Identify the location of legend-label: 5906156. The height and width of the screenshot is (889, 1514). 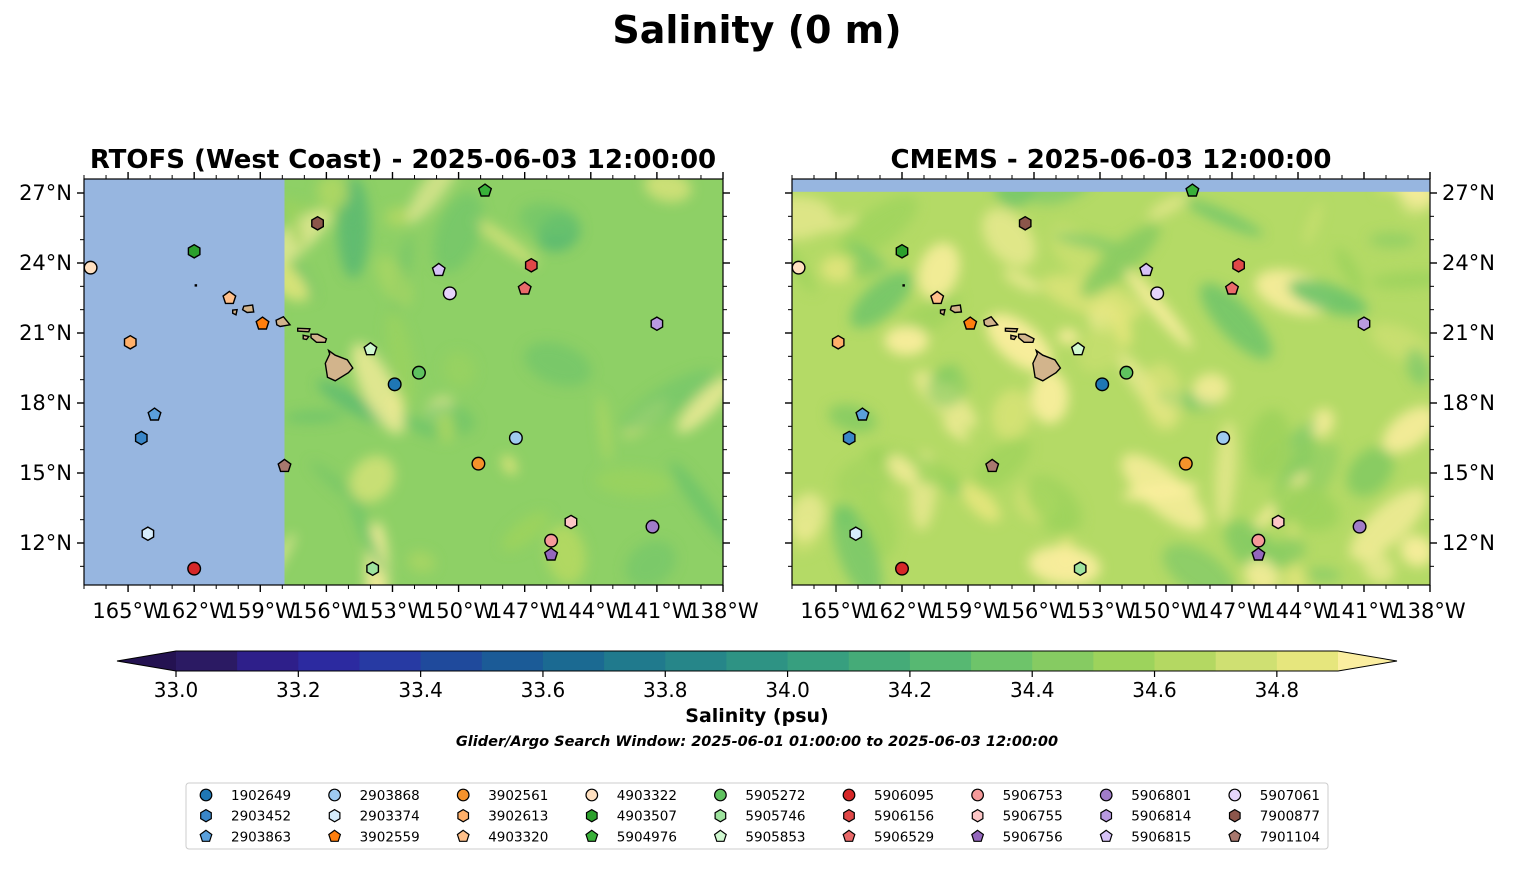
(904, 817).